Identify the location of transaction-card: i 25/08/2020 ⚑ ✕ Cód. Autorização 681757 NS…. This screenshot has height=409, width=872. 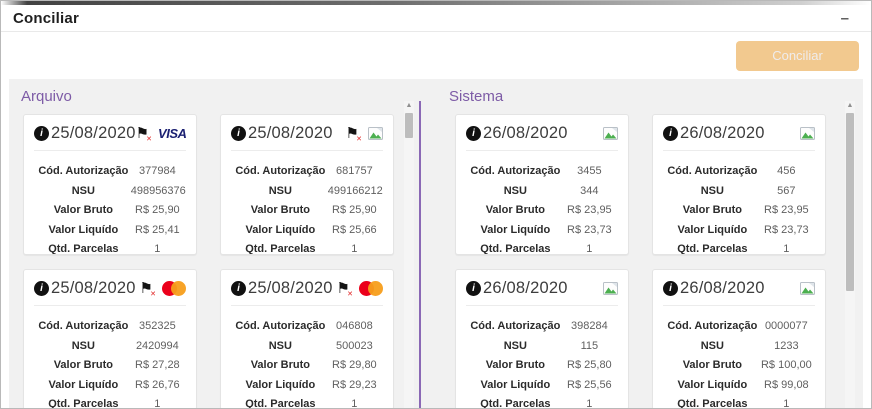
(307, 184).